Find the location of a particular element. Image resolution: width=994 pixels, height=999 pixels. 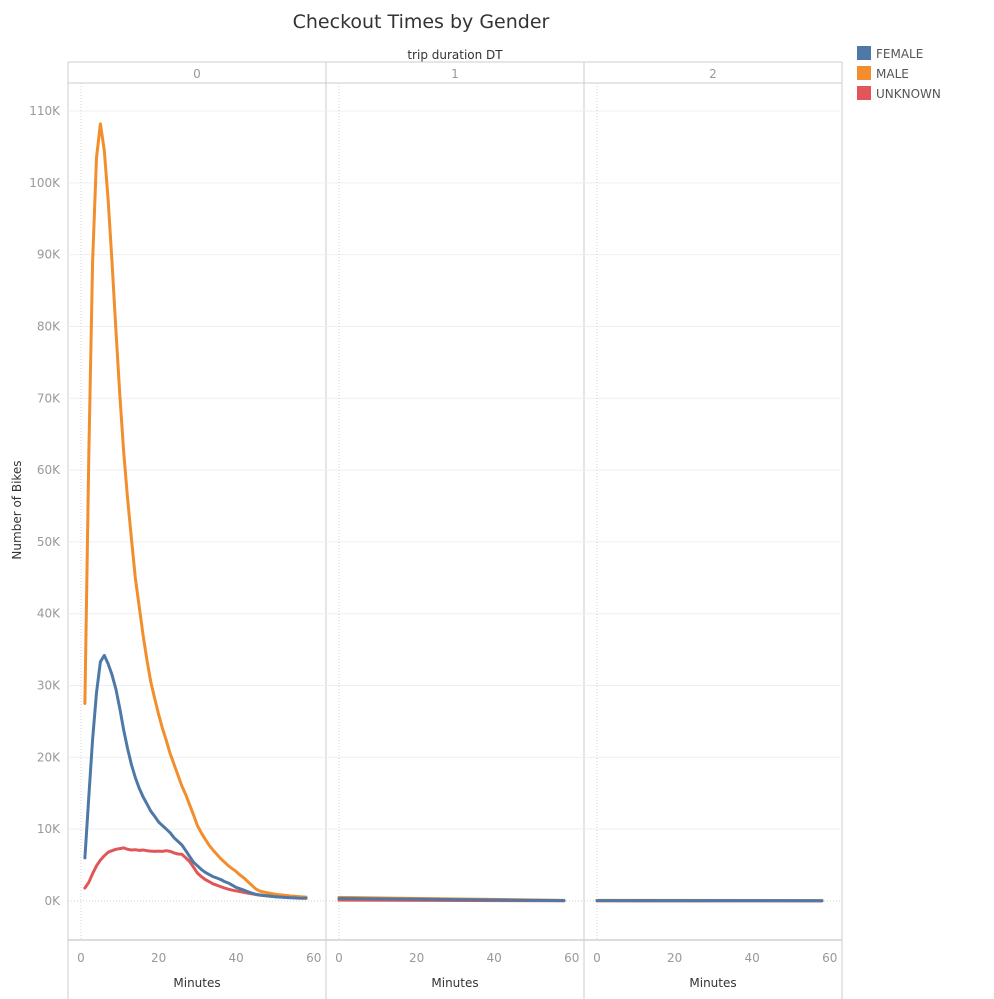

legend-label-unknown: UNKNOWN is located at coordinates (908, 94).